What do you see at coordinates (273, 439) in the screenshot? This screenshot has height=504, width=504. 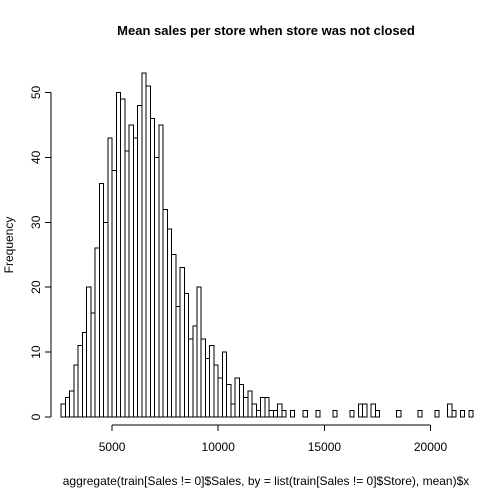 I see `x-axis: 5000 10000 15000 20000` at bounding box center [273, 439].